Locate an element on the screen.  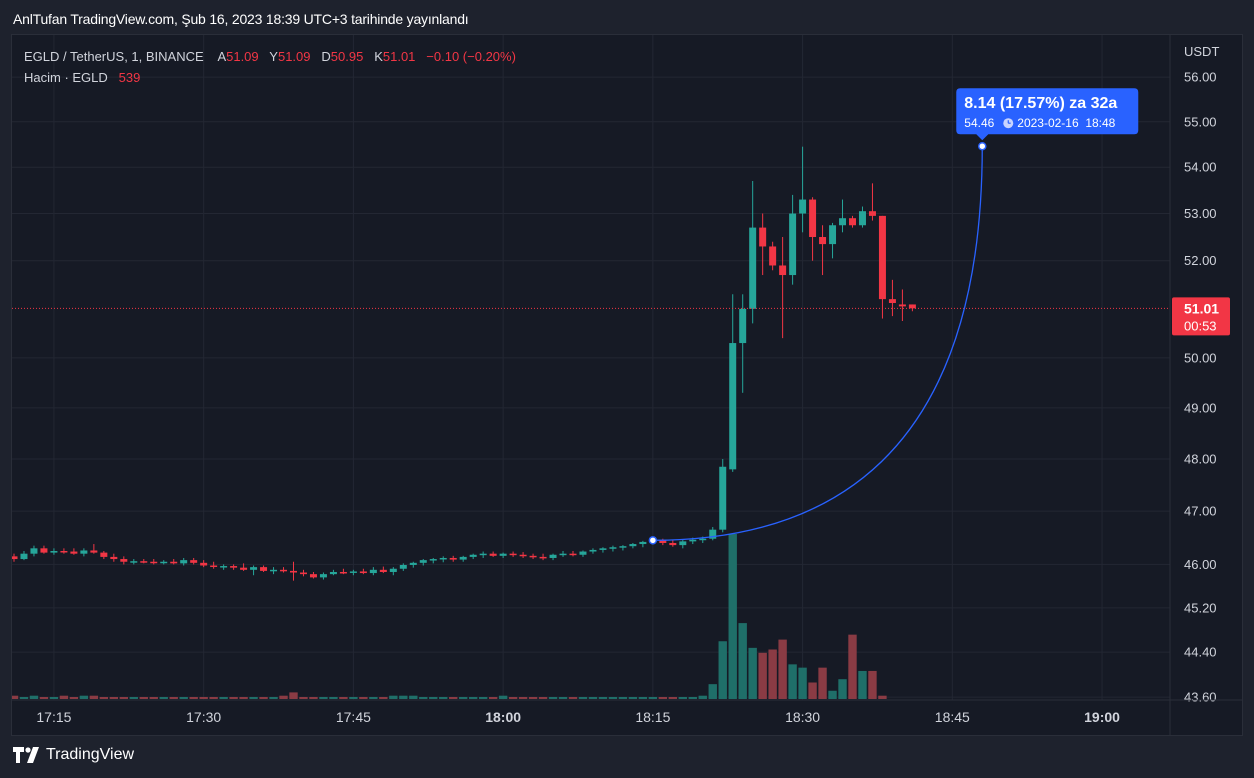
brand-name: TradingView is located at coordinates (90, 754).